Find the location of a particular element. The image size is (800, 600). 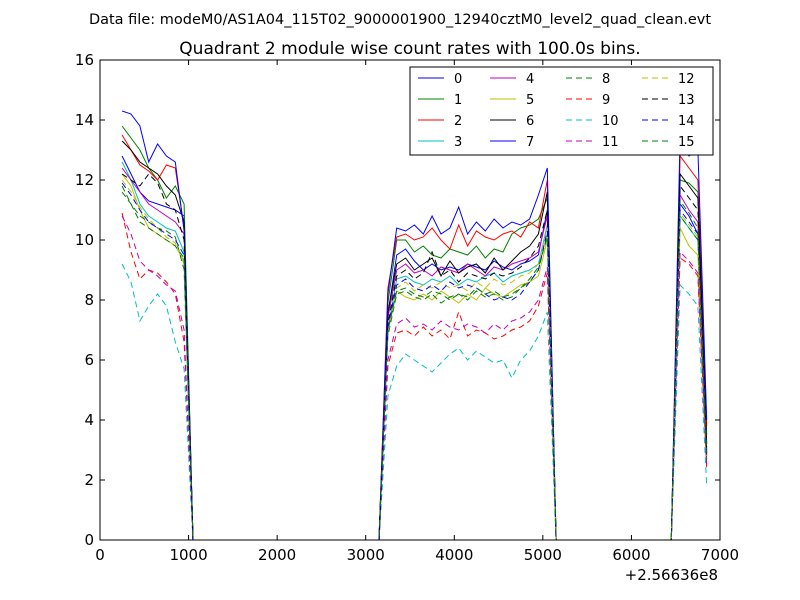

x-tick-label: 4000 is located at coordinates (454, 555).